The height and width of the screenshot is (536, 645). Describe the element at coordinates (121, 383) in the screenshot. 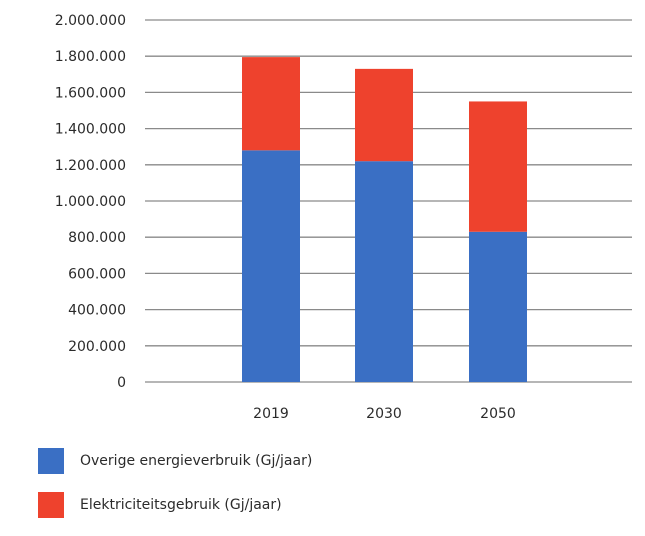

I see `y-tick-label: 0` at that location.